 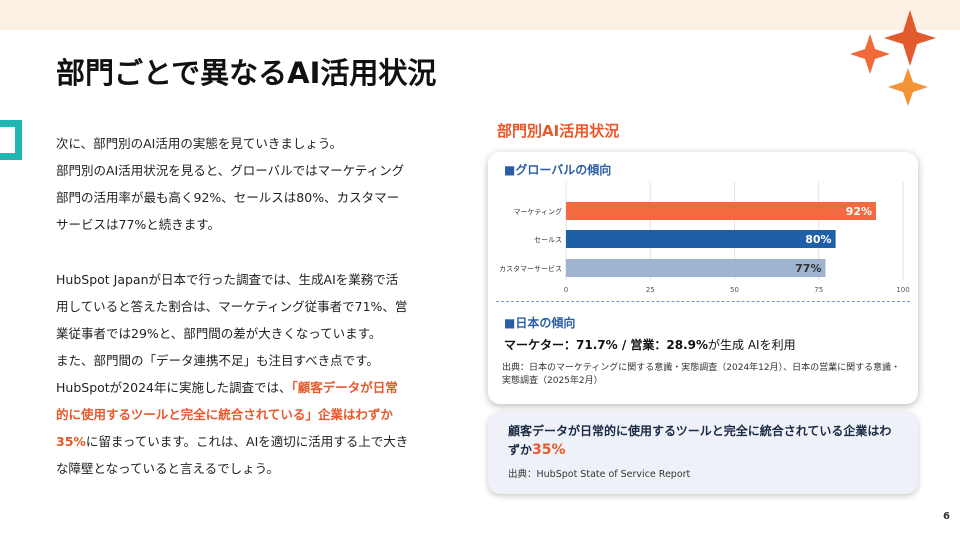 I want to click on callout-source: 出典：HubSpot State of Service Report, so click(x=599, y=474).